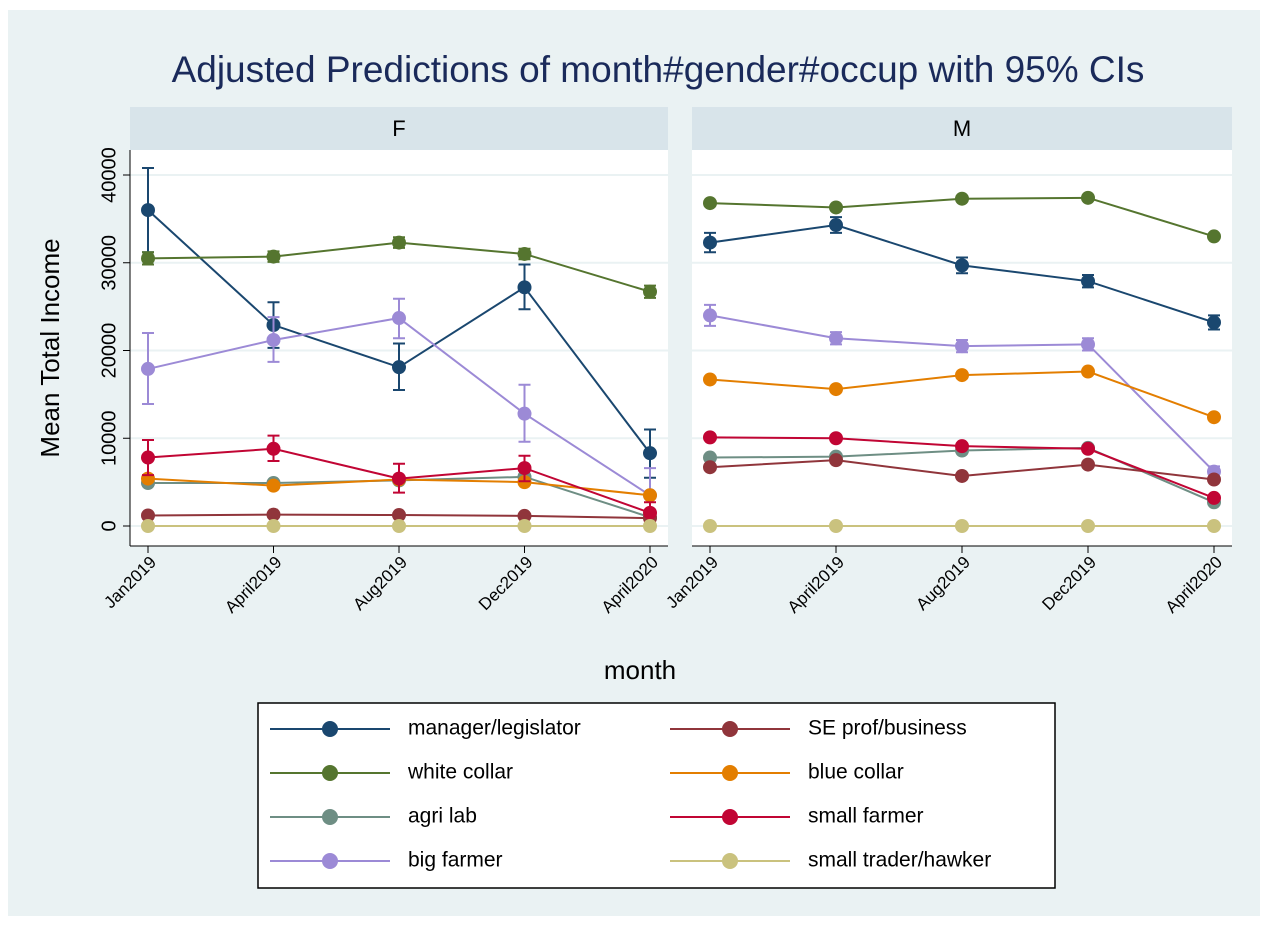 Image resolution: width=1268 pixels, height=931 pixels. What do you see at coordinates (887, 728) in the screenshot?
I see `legend-label: SE prof/business` at bounding box center [887, 728].